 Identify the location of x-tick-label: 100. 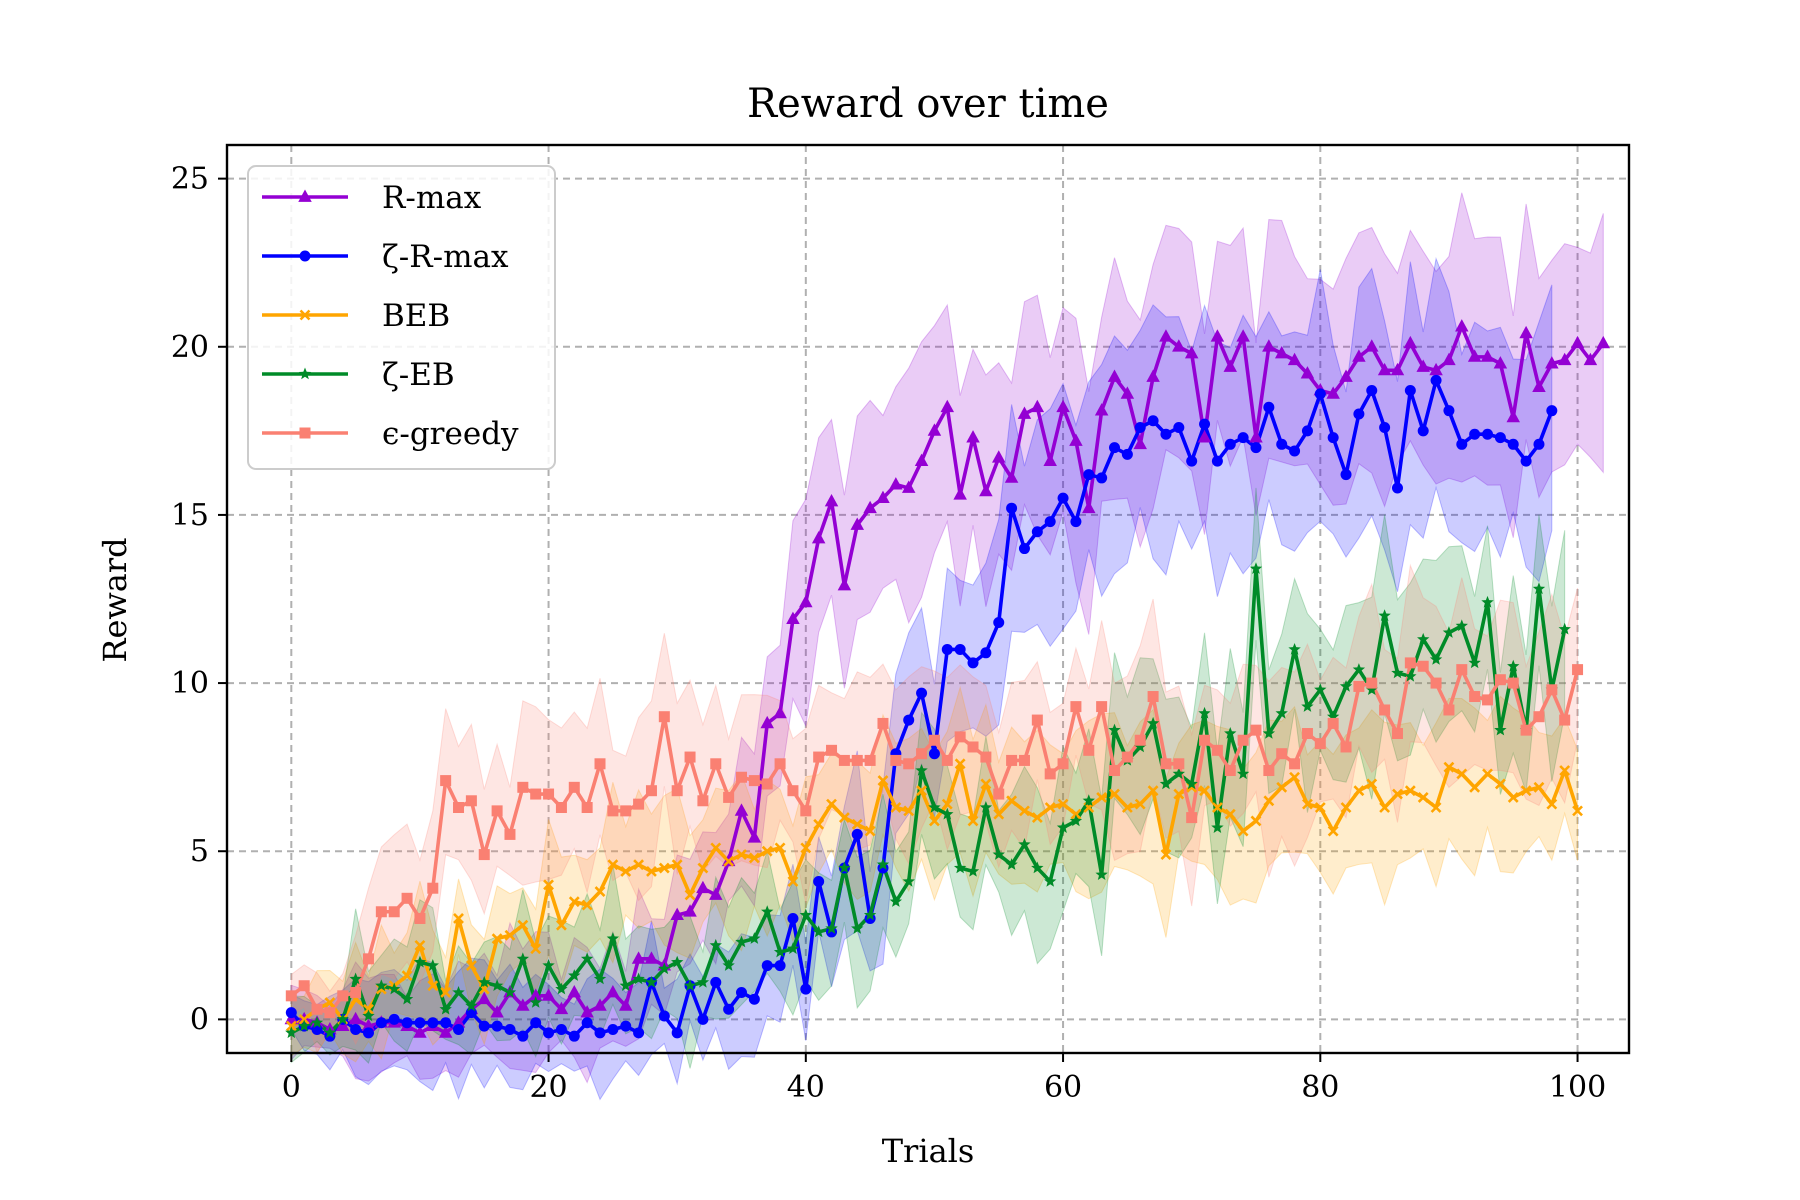
(1577, 1087).